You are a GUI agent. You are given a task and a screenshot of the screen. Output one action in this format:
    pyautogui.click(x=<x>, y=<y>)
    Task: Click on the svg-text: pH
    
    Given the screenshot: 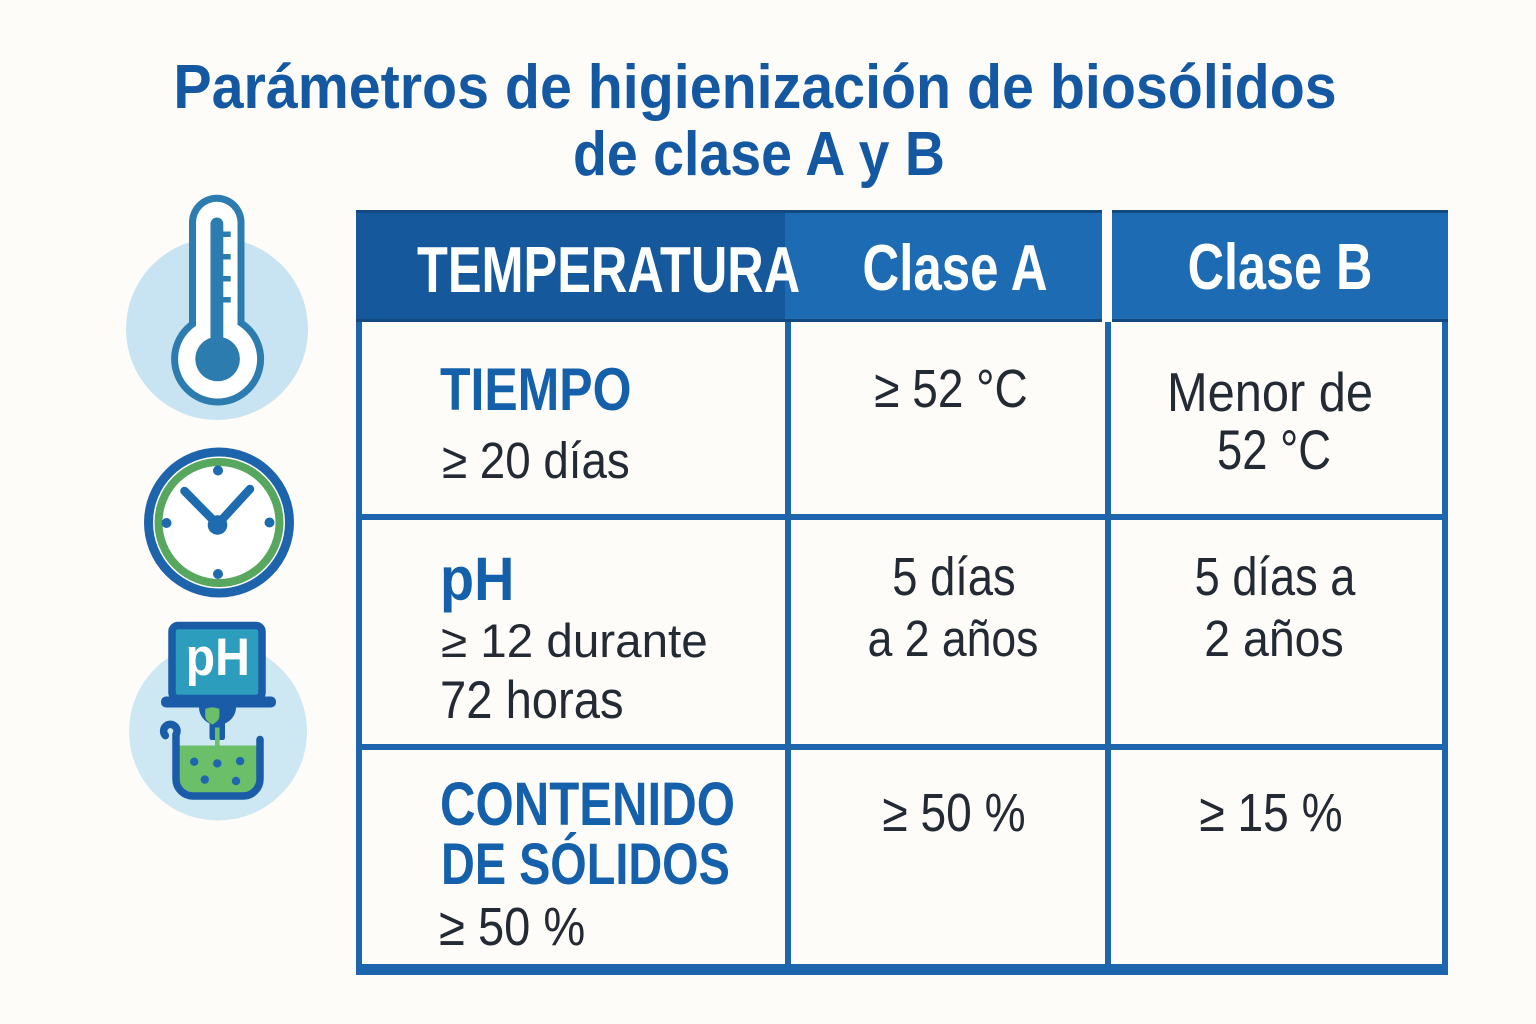 What is the action you would take?
    pyautogui.click(x=218, y=657)
    